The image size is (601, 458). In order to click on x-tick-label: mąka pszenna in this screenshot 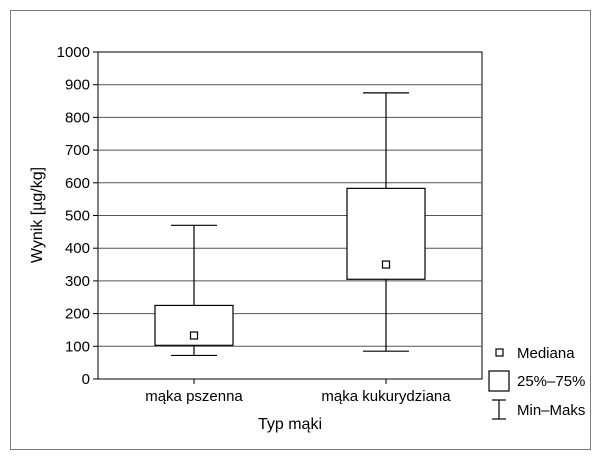, I will do `click(194, 396)`.